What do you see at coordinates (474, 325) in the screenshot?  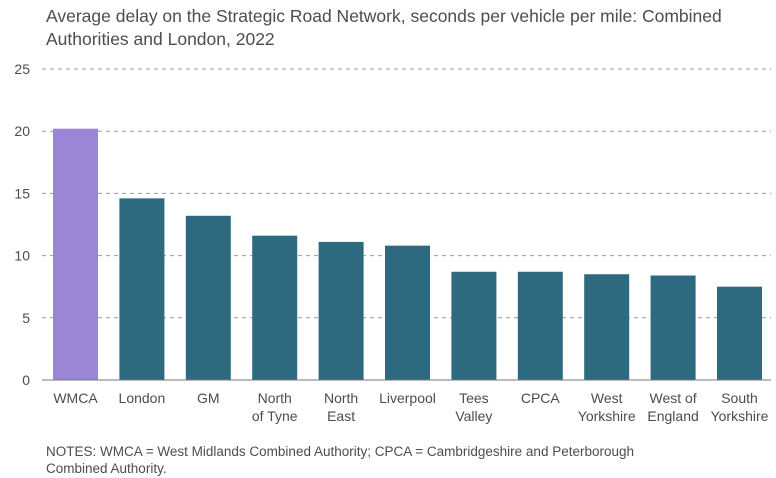 I see `bar-tees-valley` at bounding box center [474, 325].